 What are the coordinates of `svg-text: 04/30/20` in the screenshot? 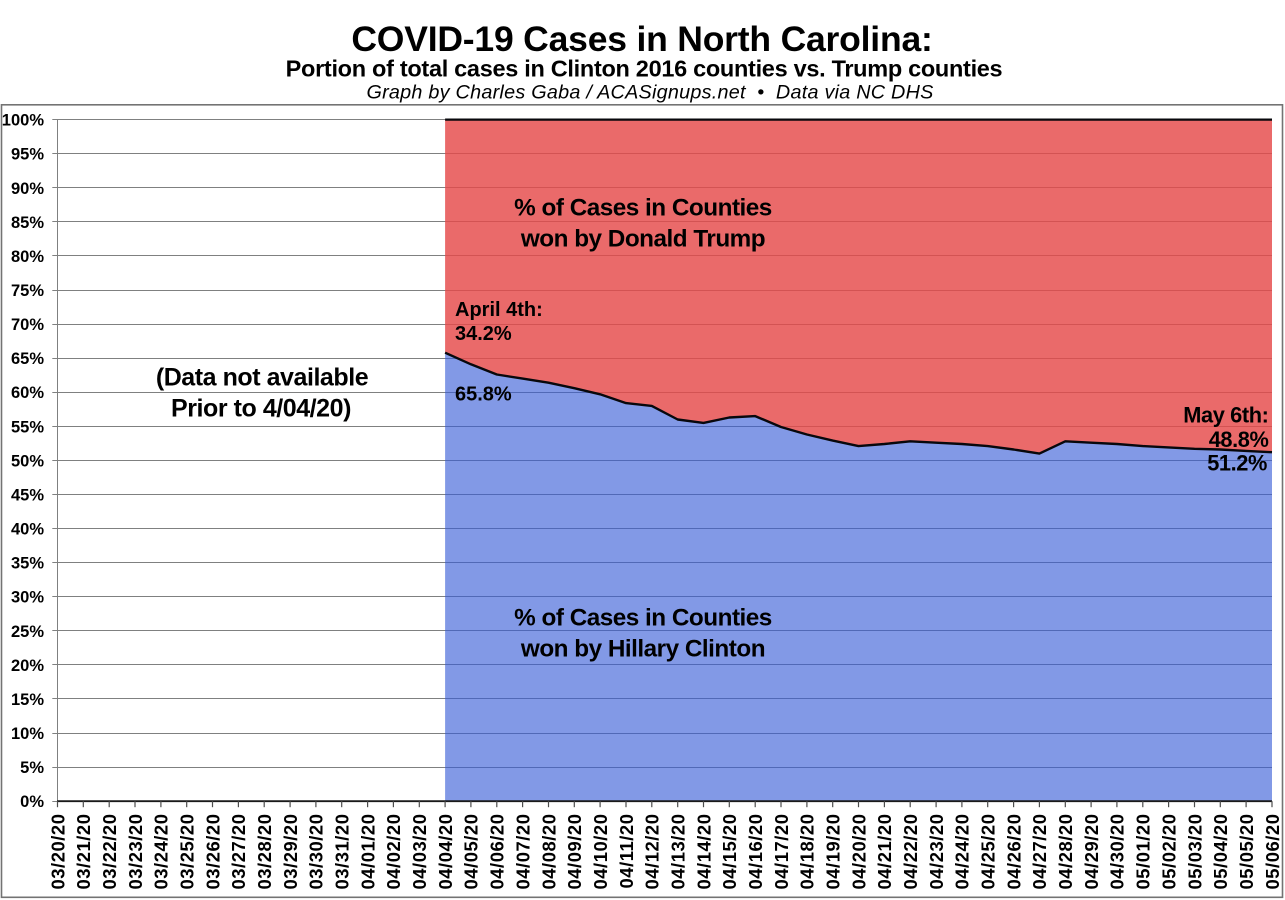 It's located at (1117, 852).